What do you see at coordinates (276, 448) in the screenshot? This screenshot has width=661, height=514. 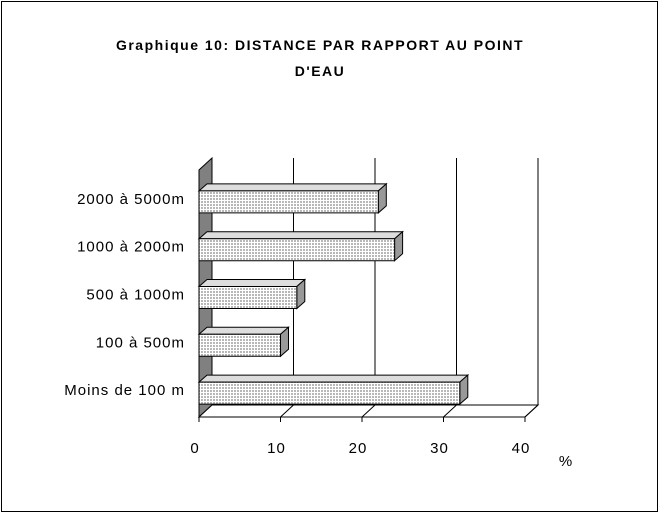 I see `x-tick-label: 10` at bounding box center [276, 448].